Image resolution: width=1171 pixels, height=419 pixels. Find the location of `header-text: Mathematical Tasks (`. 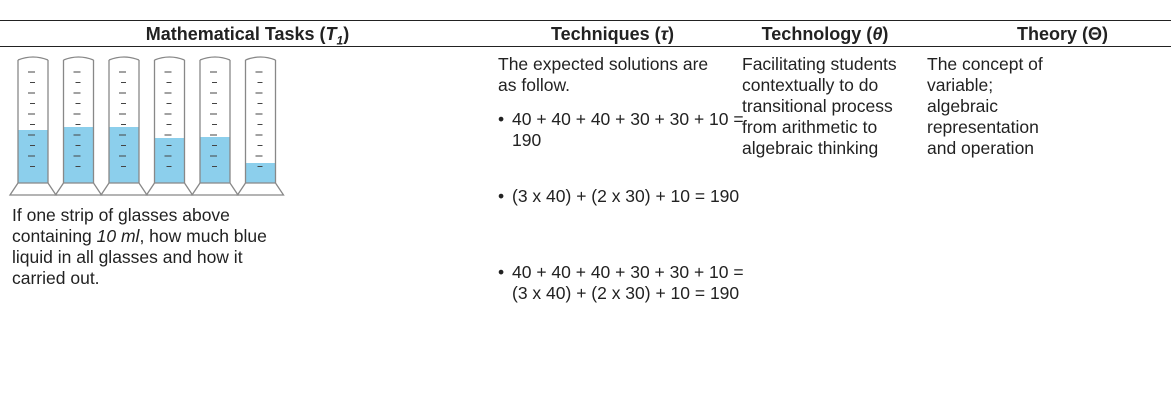

header-text: Mathematical Tasks ( is located at coordinates (235, 34).